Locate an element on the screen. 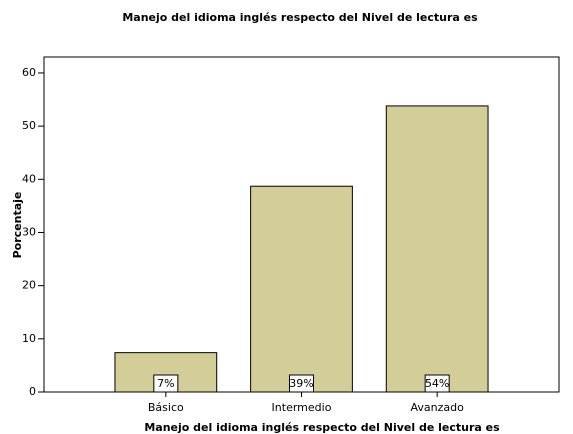 This screenshot has height=434, width=573. x-tick-label: Avanzado is located at coordinates (437, 407).